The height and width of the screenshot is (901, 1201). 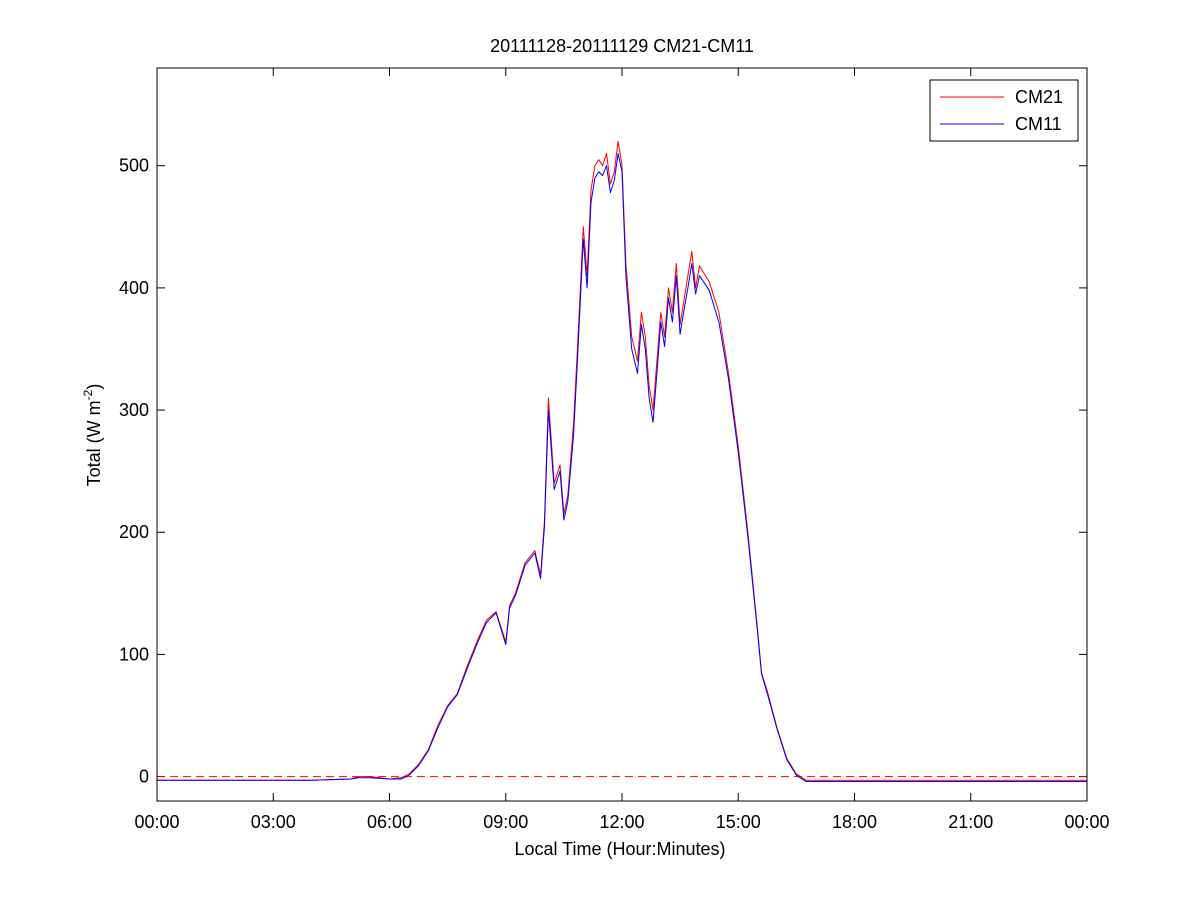 What do you see at coordinates (622, 46) in the screenshot?
I see `chart-title: 20111128-20111129 CM21-CM11` at bounding box center [622, 46].